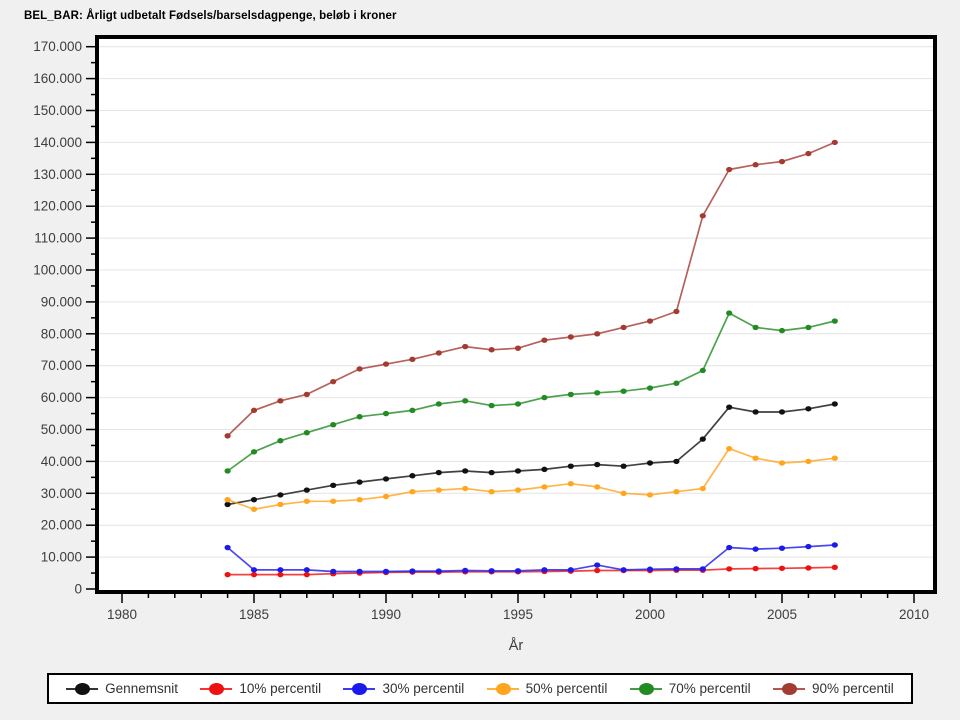 This screenshot has width=960, height=720. What do you see at coordinates (531, 571) in the screenshot?
I see `series-line-10-percentil` at bounding box center [531, 571].